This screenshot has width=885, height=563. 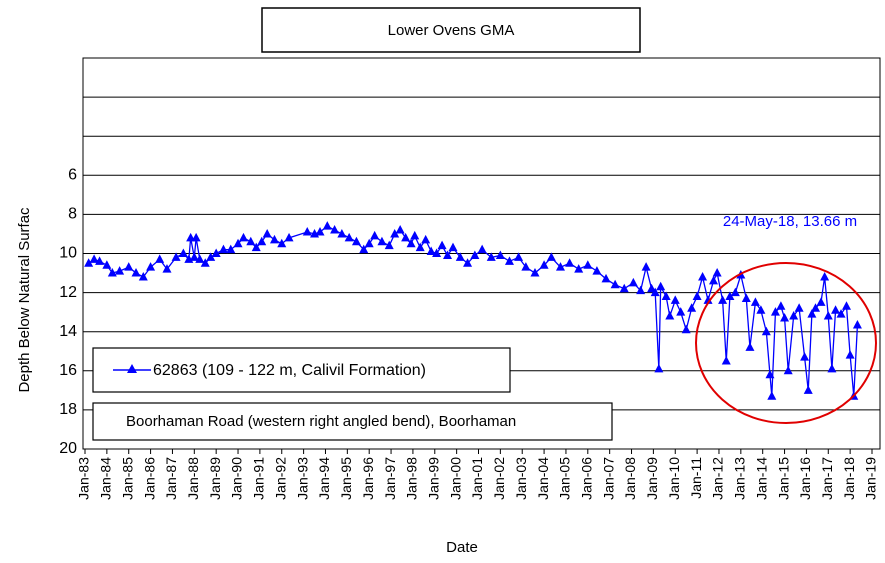 What do you see at coordinates (849, 478) in the screenshot?
I see `x-tick-label: Jan-18` at bounding box center [849, 478].